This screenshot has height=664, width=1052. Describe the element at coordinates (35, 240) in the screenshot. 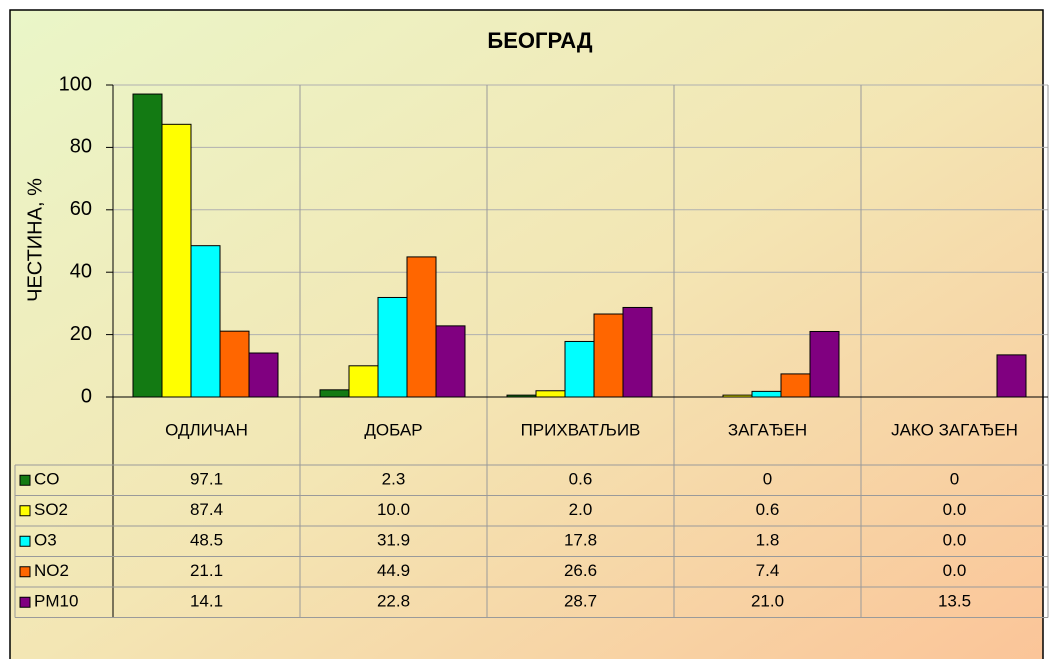

I see `y-axis-label: ЧЕСТИНА, %` at that location.